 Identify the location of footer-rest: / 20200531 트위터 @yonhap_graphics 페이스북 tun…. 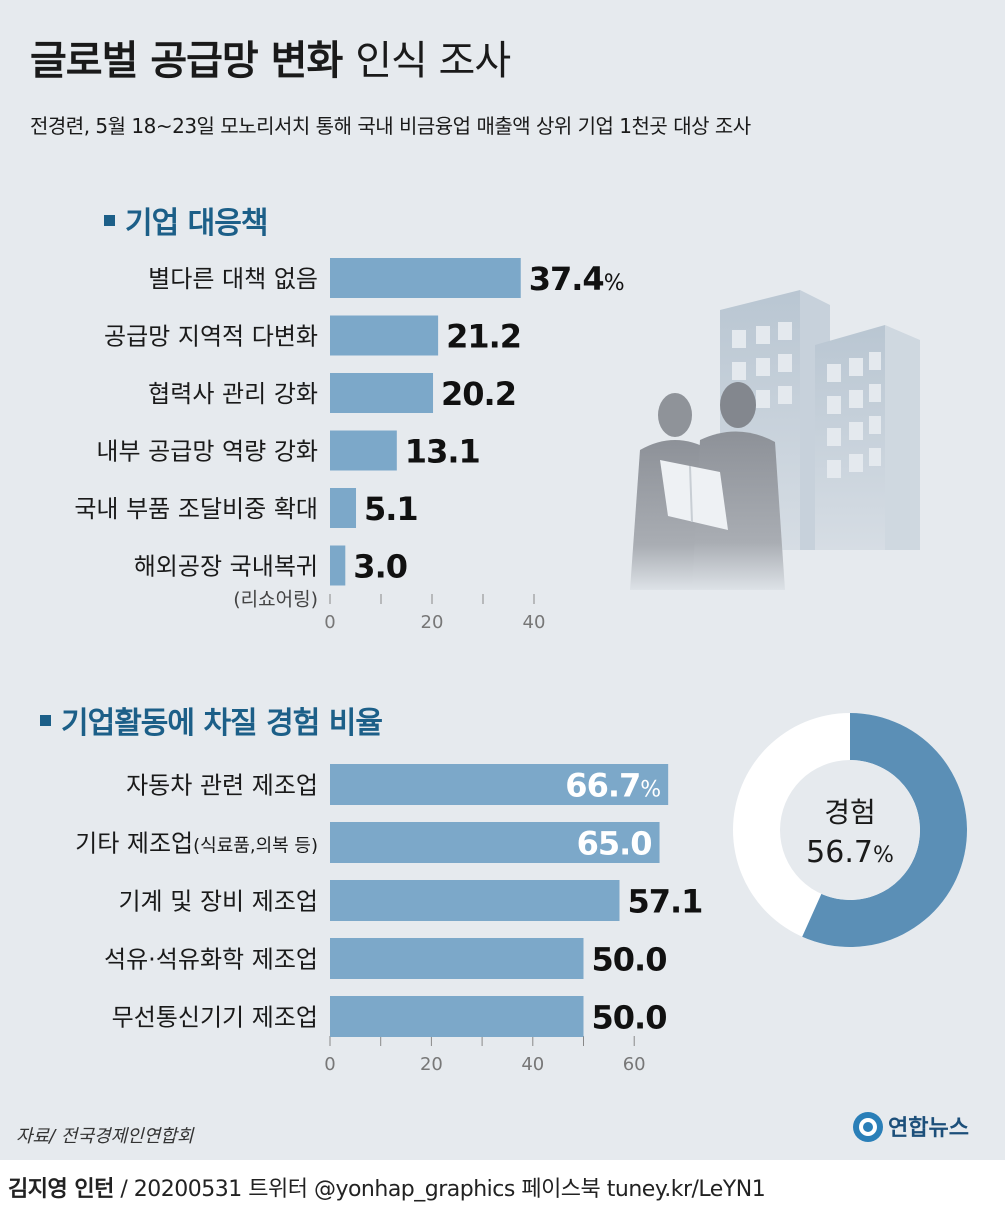
(439, 1189).